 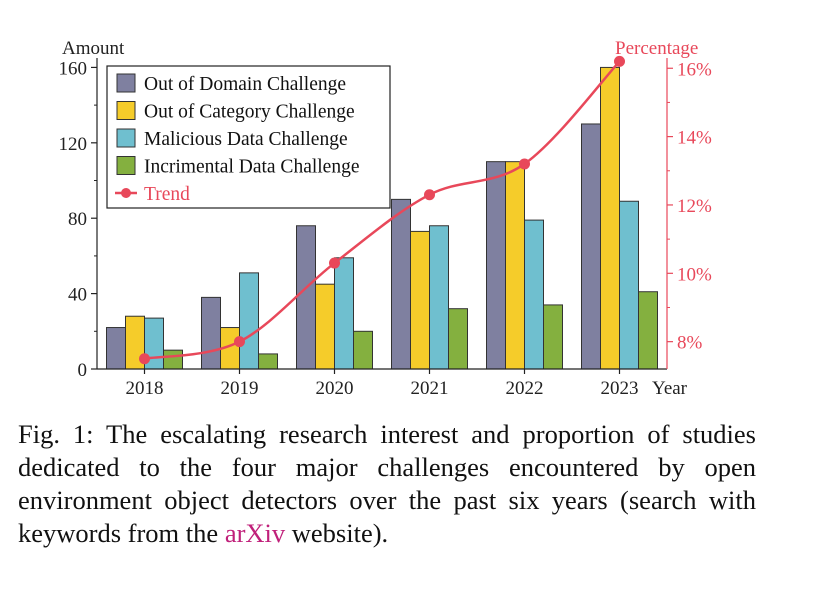 I want to click on legend-box, so click(x=248, y=137).